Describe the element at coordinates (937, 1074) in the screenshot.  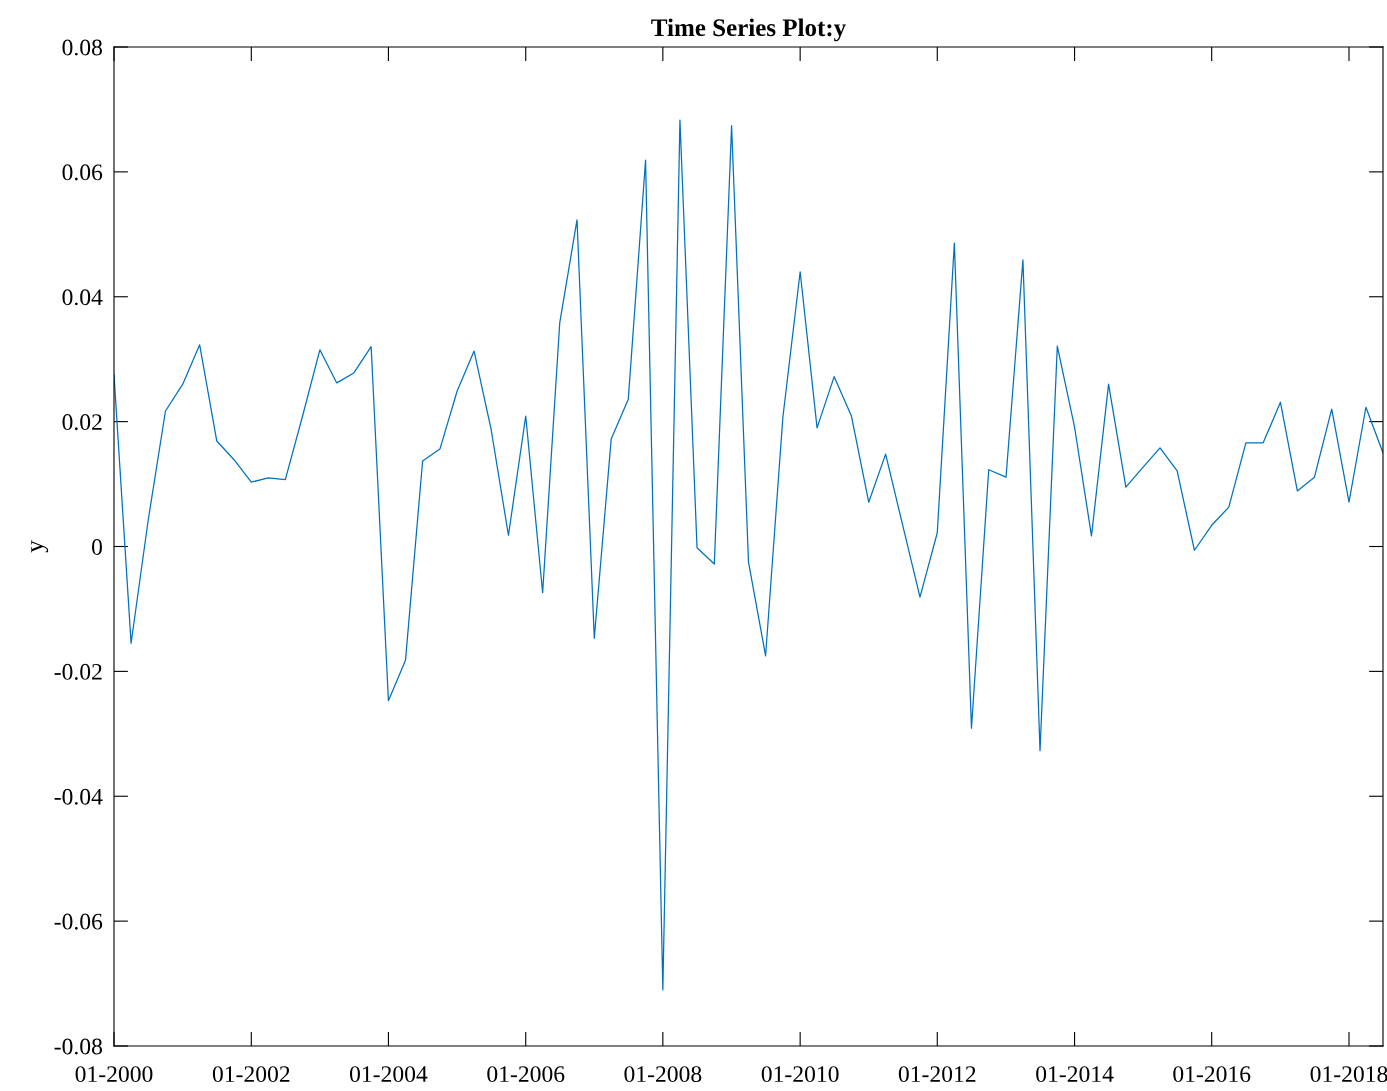
I see `x-tick-label: 01-2012` at that location.